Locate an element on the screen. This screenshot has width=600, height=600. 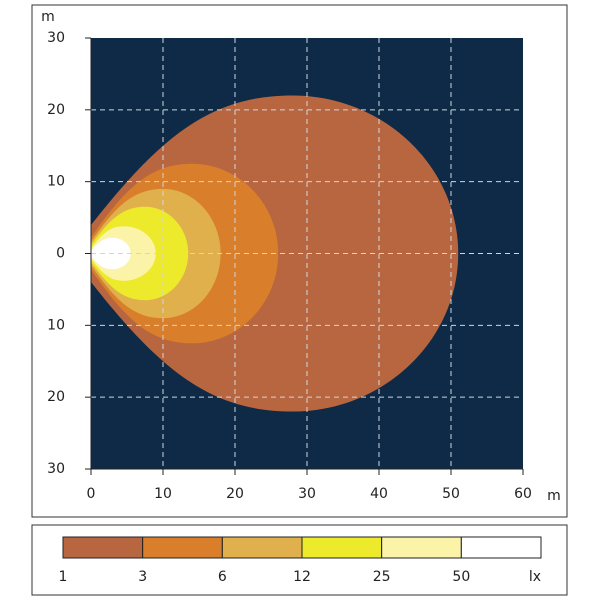
x-tick-label: 0 is located at coordinates (91, 494).